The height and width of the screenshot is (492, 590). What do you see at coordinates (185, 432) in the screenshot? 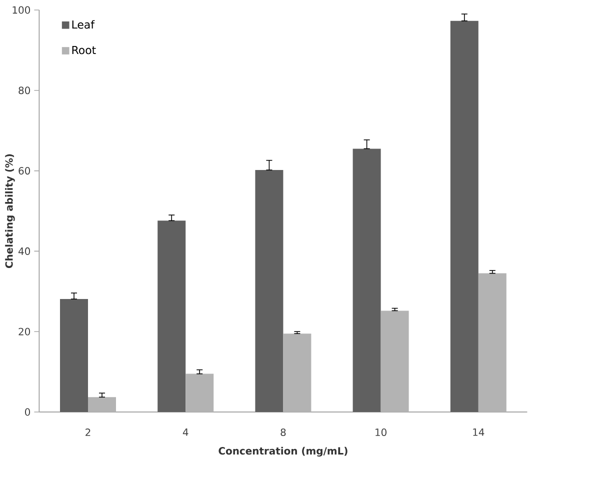
I see `x-tick-label: 4` at bounding box center [185, 432].